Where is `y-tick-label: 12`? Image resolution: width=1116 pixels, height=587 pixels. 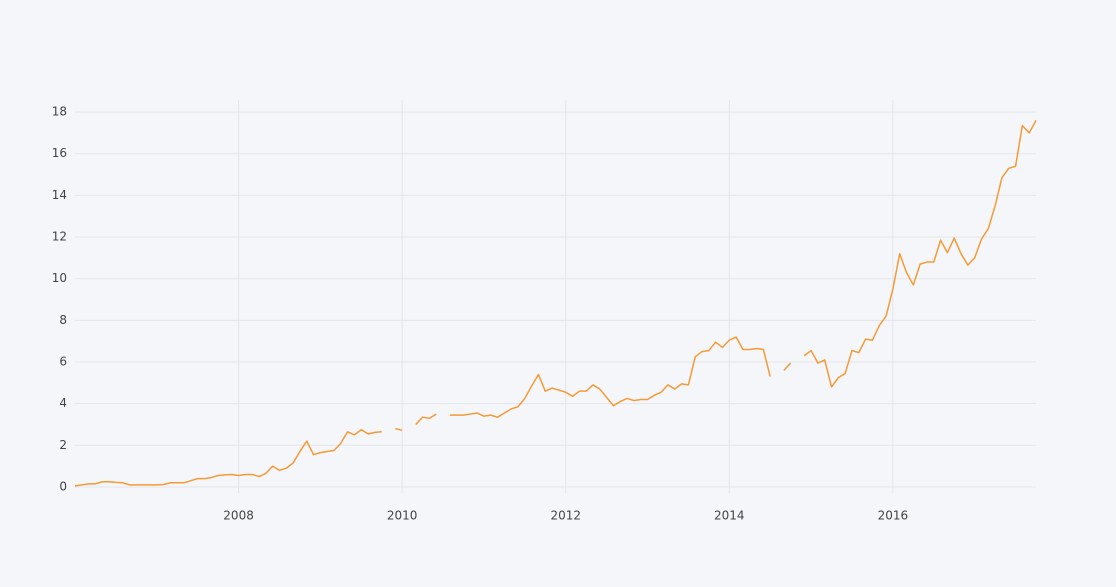
y-tick-label: 12 is located at coordinates (59, 237).